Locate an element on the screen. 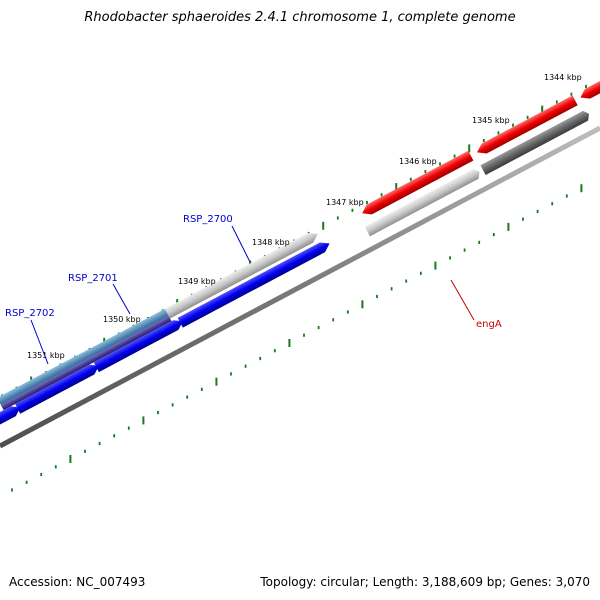  gene-label-enga: engA is located at coordinates (489, 324).